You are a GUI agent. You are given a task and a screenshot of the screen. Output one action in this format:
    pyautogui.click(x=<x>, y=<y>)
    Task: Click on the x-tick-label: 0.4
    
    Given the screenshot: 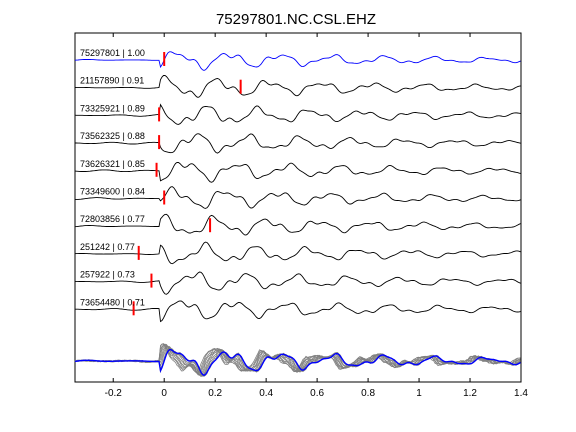 What is the action you would take?
    pyautogui.click(x=266, y=393)
    